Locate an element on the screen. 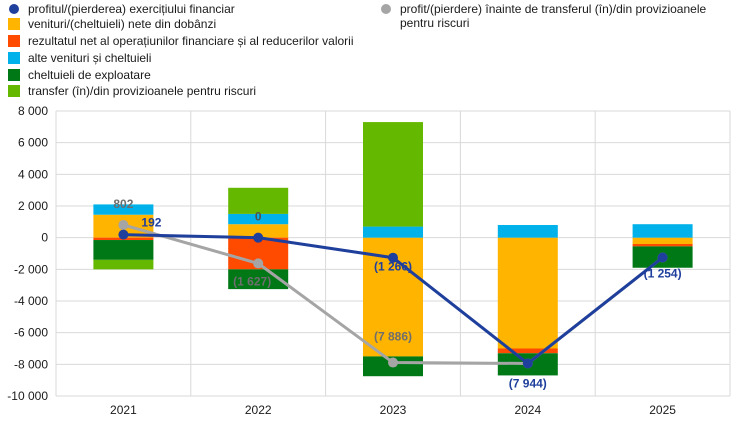 This screenshot has height=422, width=744. x-tick-label: 2024 is located at coordinates (527, 410).